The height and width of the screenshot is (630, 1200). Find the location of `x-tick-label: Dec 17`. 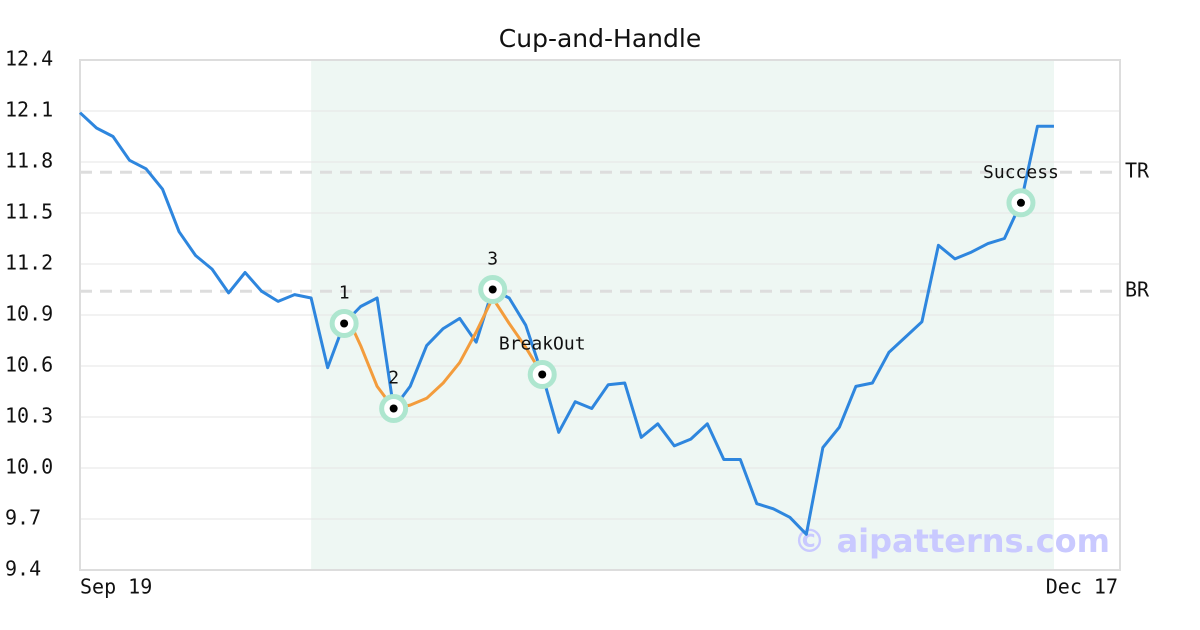

x-tick-label: Dec 17 is located at coordinates (1082, 587).